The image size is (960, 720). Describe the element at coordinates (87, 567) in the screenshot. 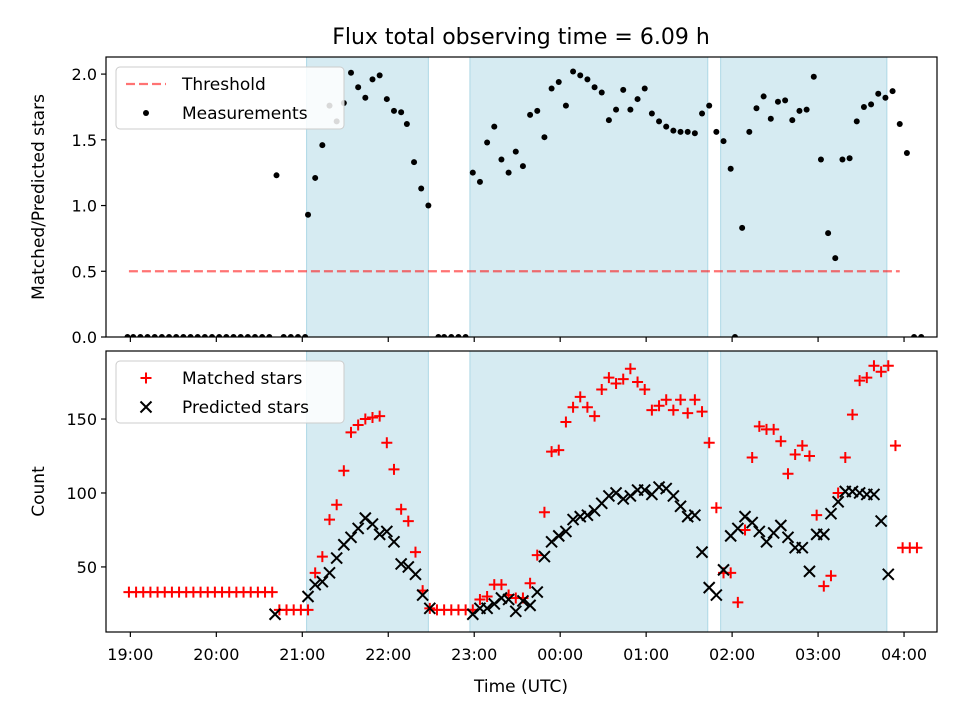

I see `y-tick-label: 50` at that location.